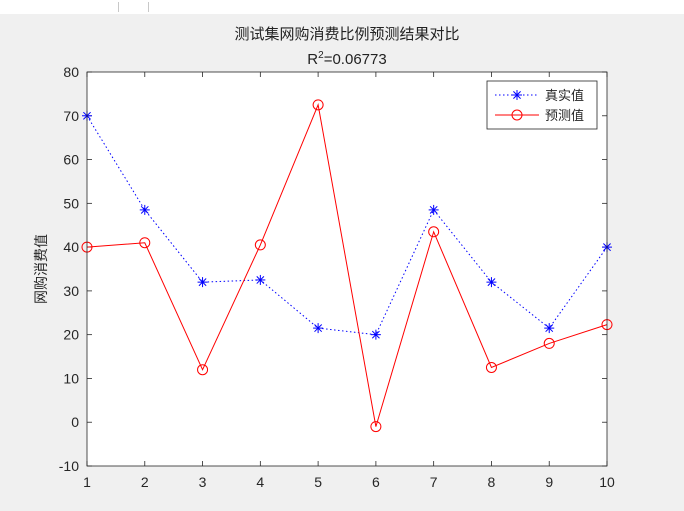 Image resolution: width=684 pixels, height=511 pixels. Describe the element at coordinates (355, 59) in the screenshot. I see `r2-value: =0.06773` at that location.